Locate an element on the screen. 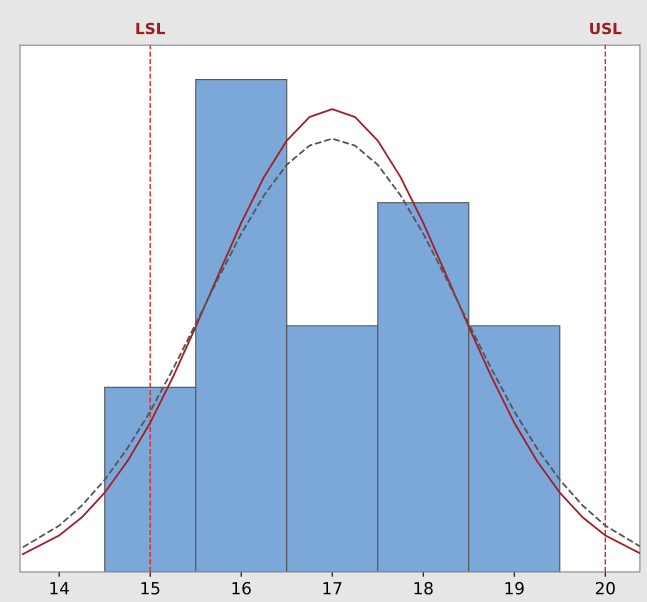 The image size is (647, 602). x-tick-label: 14 is located at coordinates (59, 588).